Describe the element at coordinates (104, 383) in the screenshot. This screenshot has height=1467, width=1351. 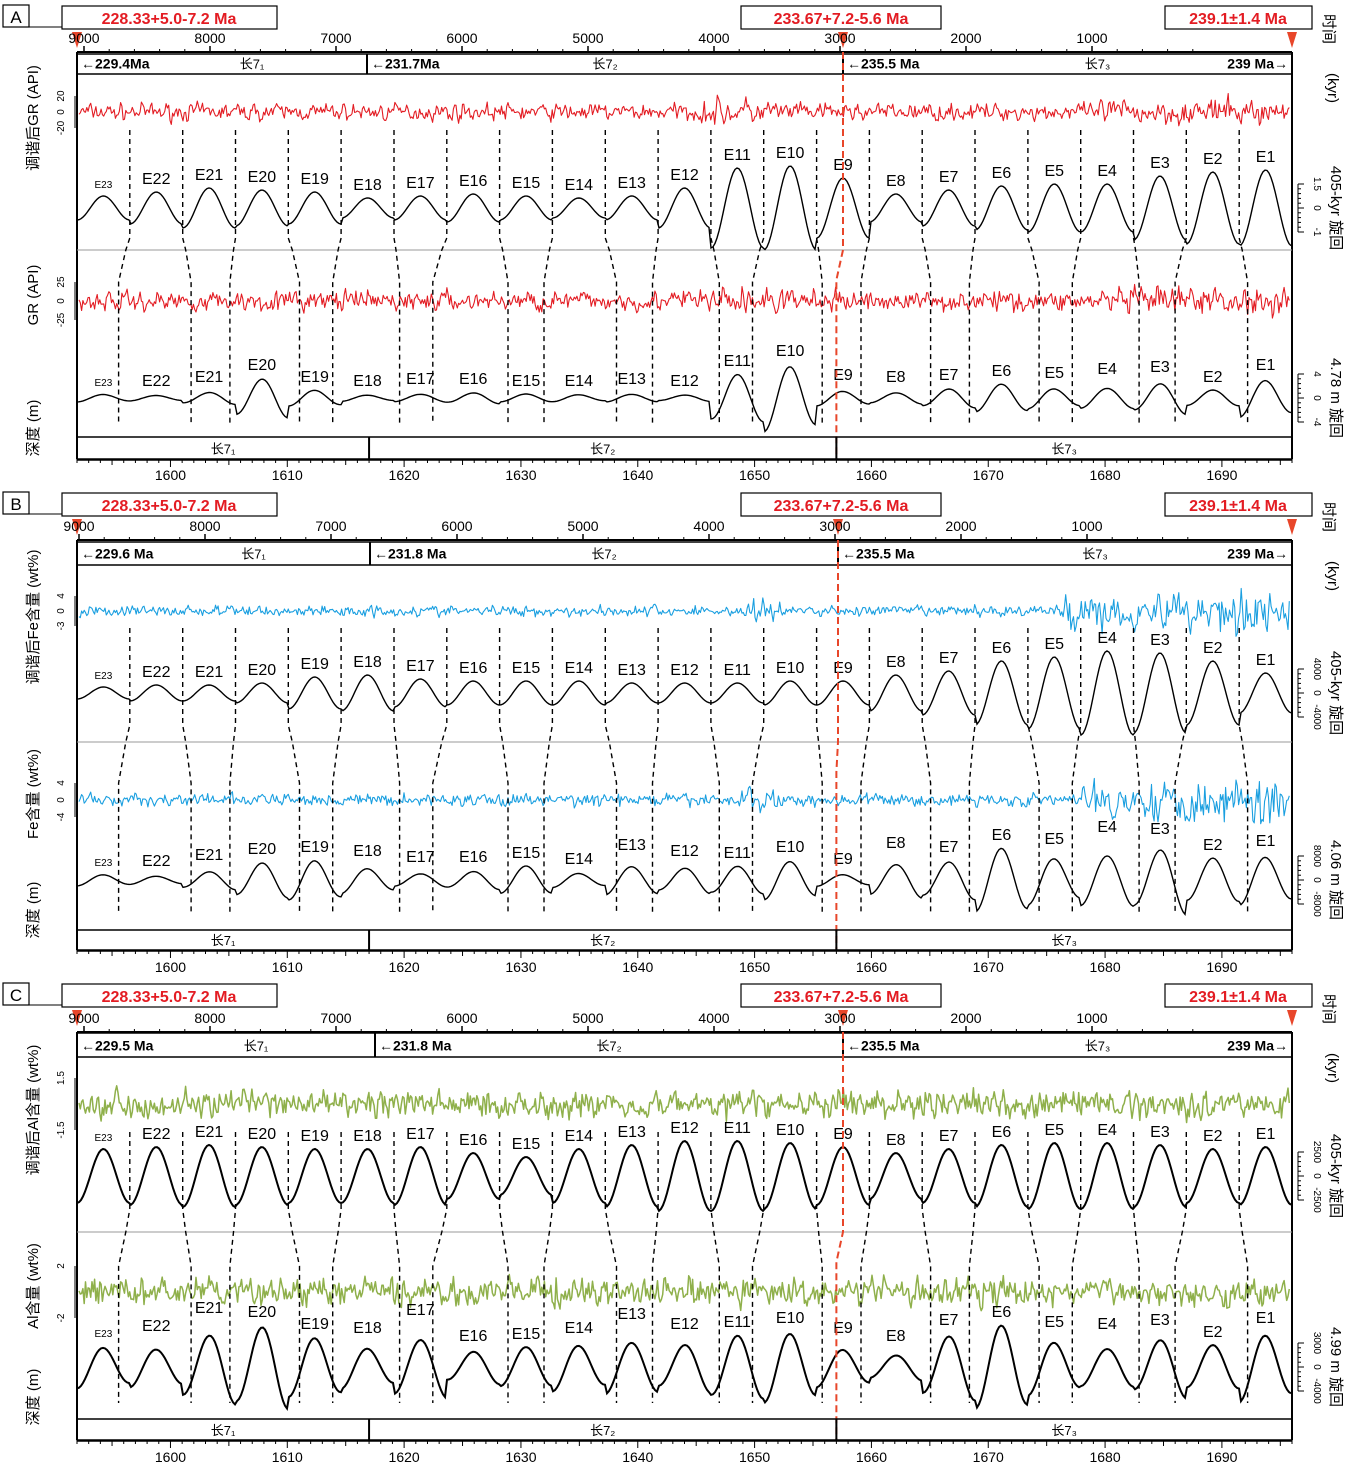
I see `cycle-label-depth: E23` at that location.